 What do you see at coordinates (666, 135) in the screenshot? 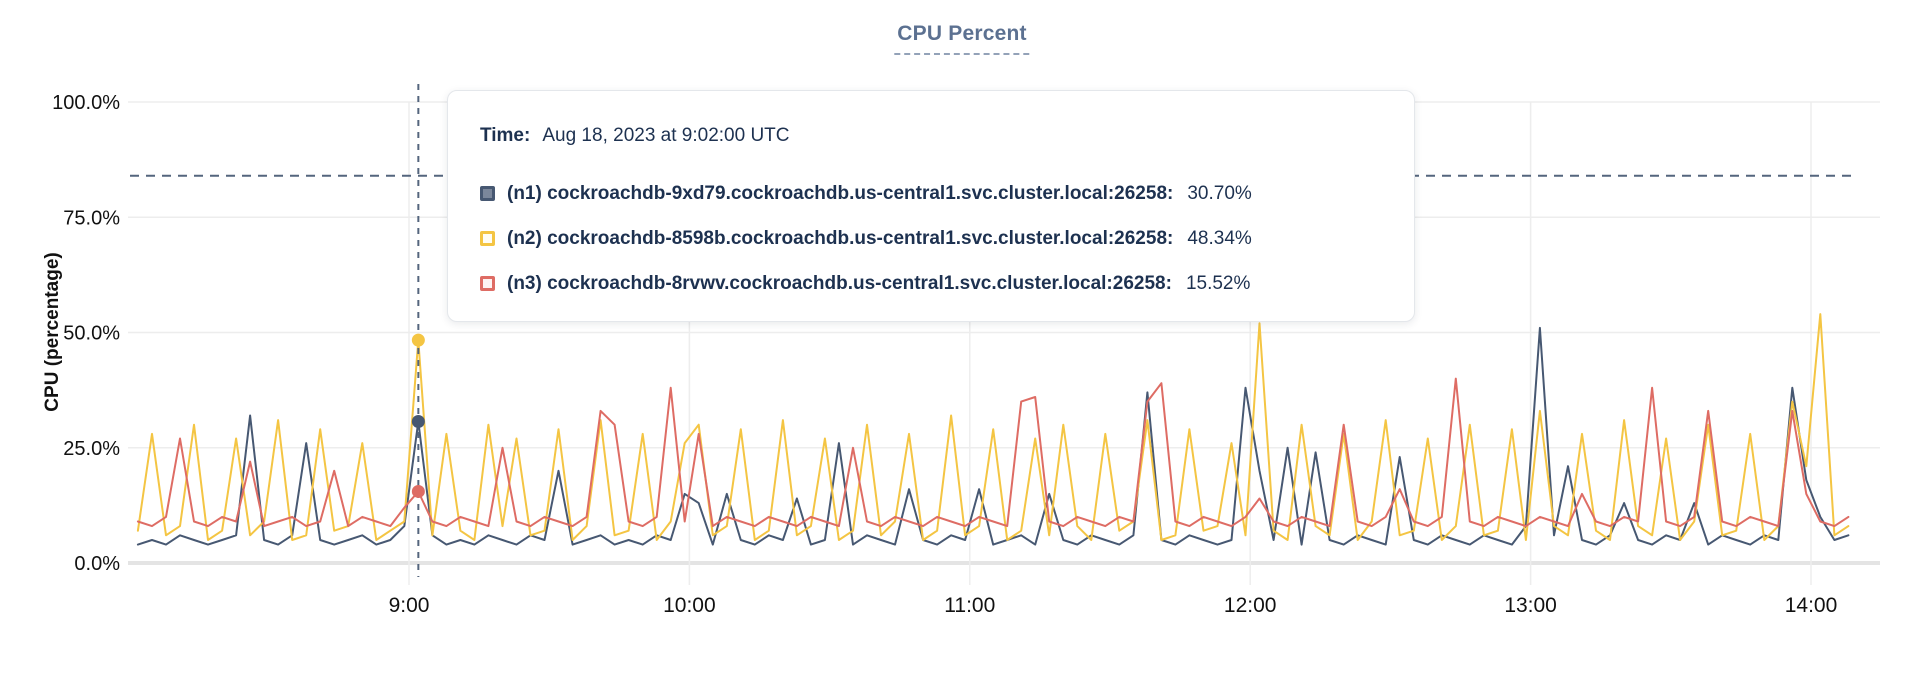
I see `tooltip-time-value: Aug 18, 2023 at 9:02:00 UTC` at bounding box center [666, 135].